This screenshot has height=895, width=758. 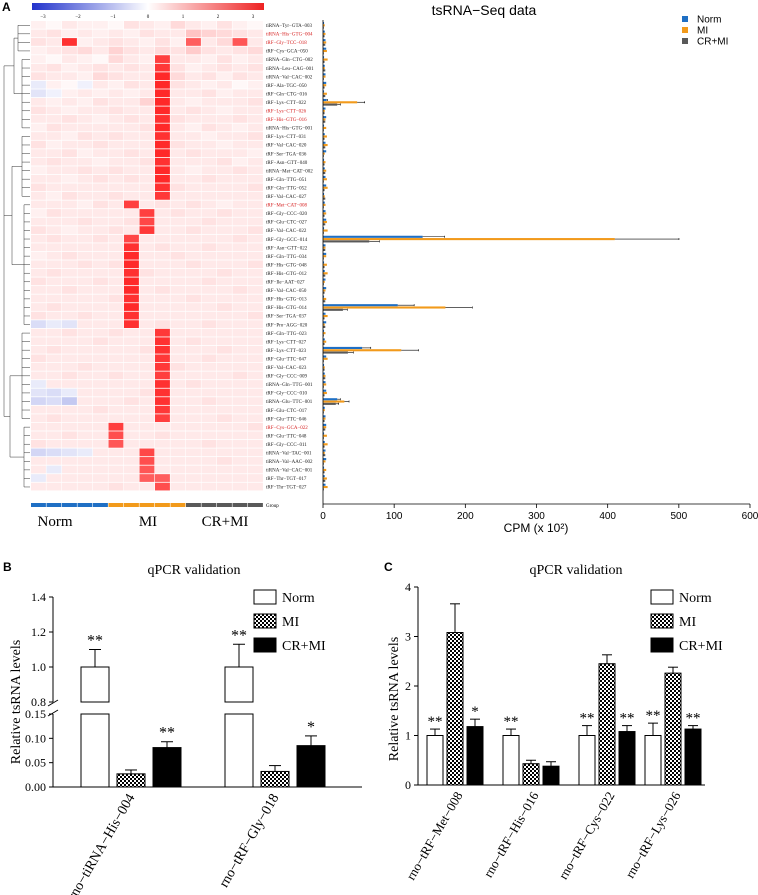 I want to click on colorbar-tick-label: −2, so click(x=78, y=17).